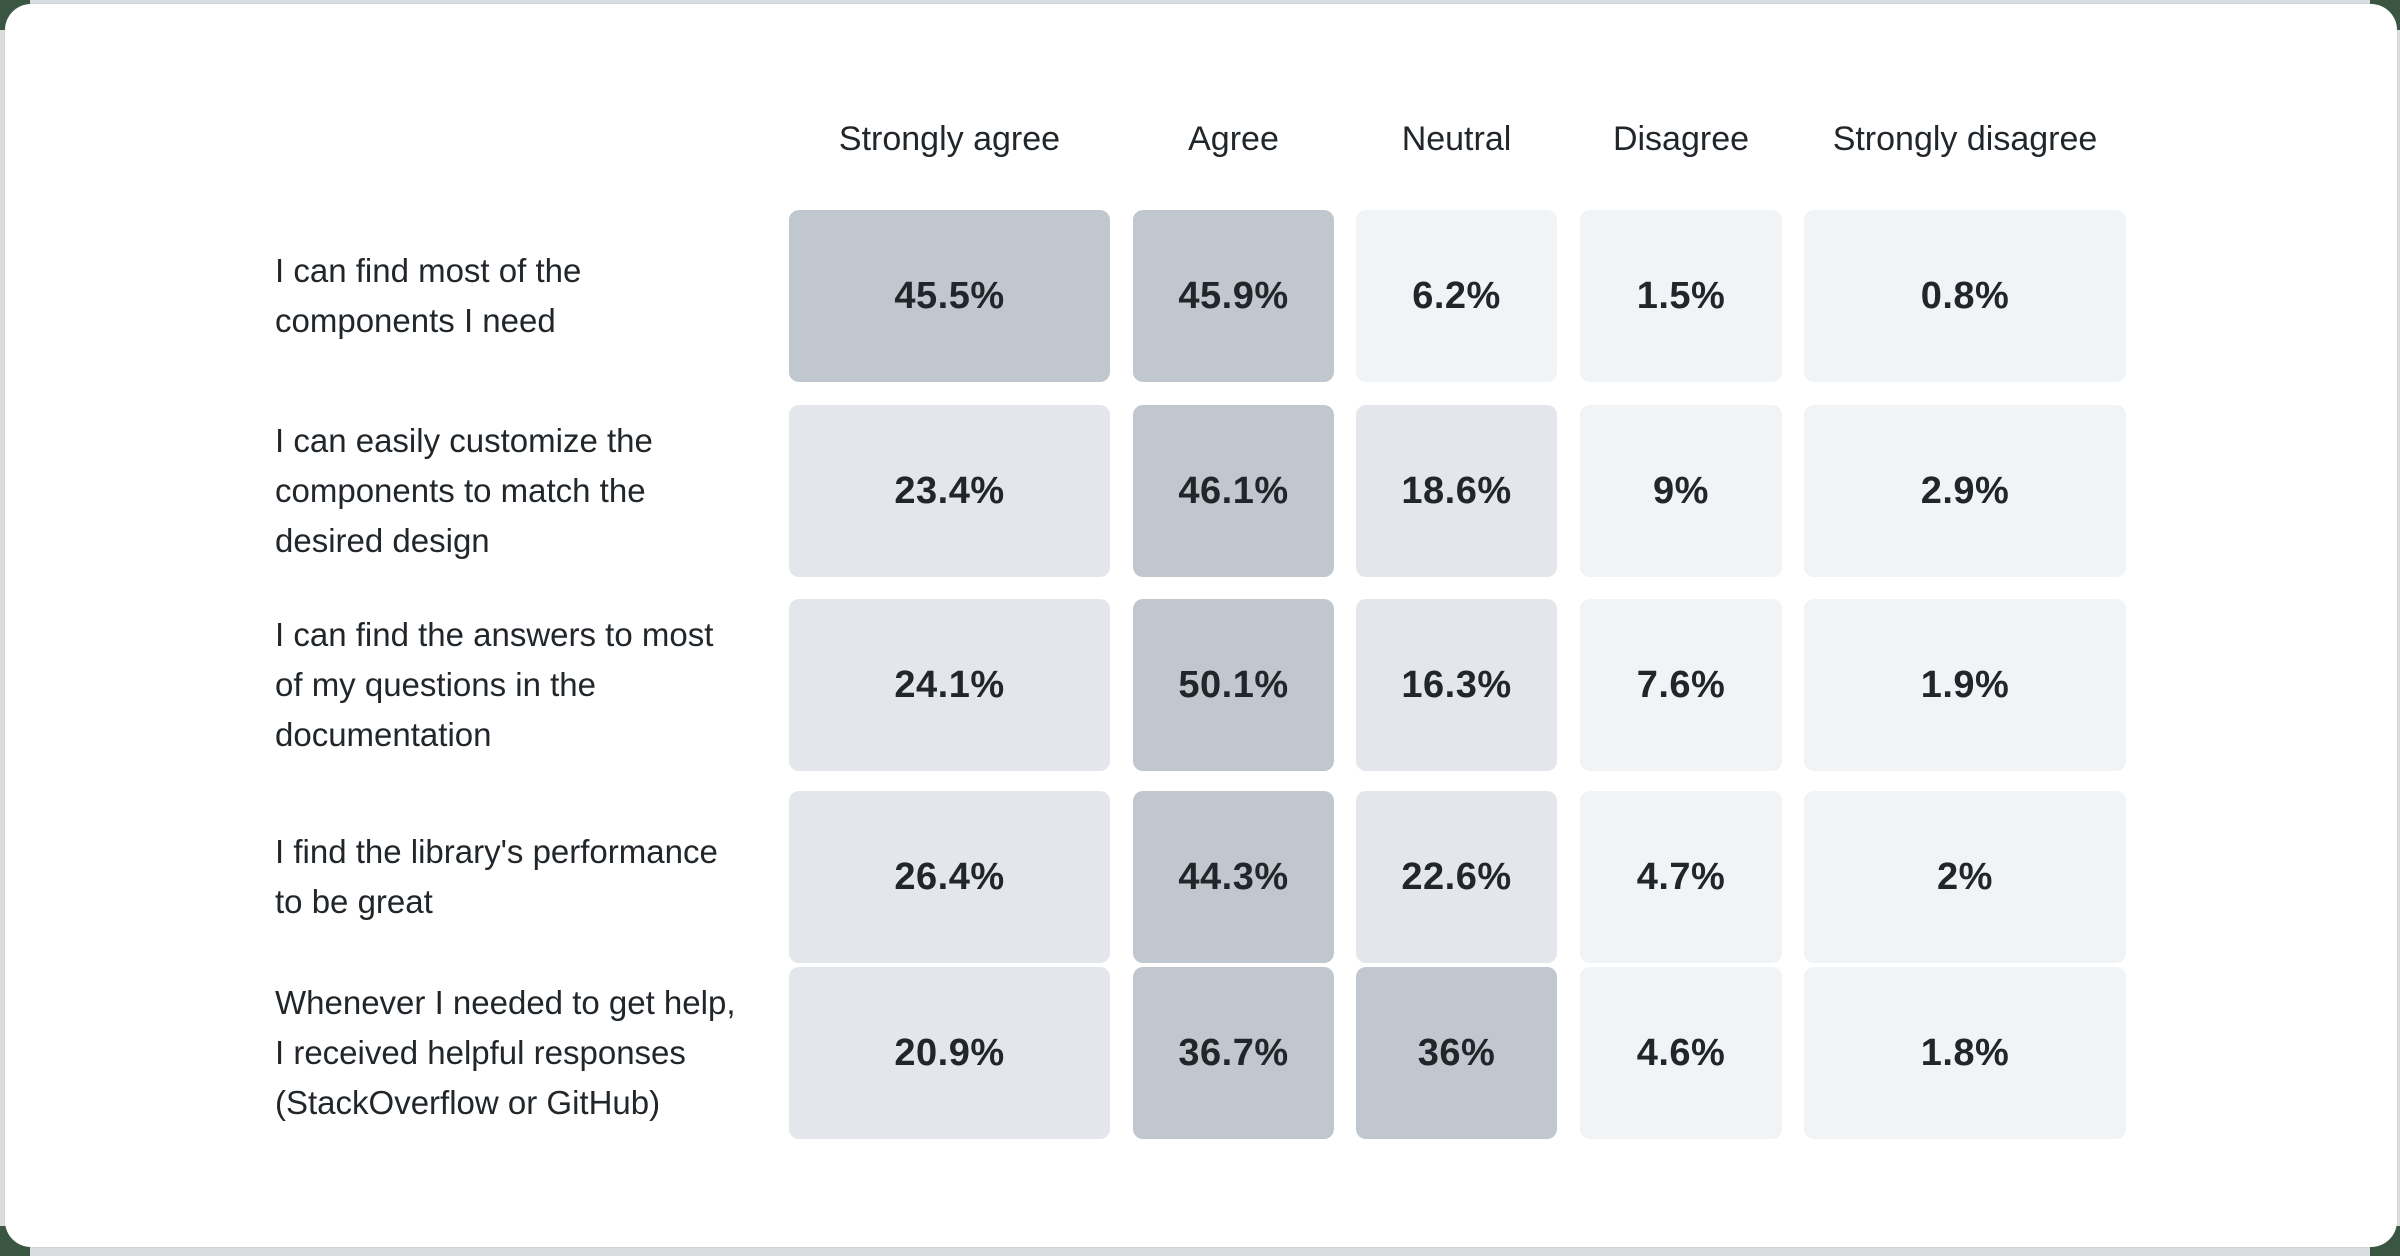 Image resolution: width=2400 pixels, height=1256 pixels. Describe the element at coordinates (468, 1102) in the screenshot. I see `row-label-line: (StackOverflow or GitHub)` at that location.